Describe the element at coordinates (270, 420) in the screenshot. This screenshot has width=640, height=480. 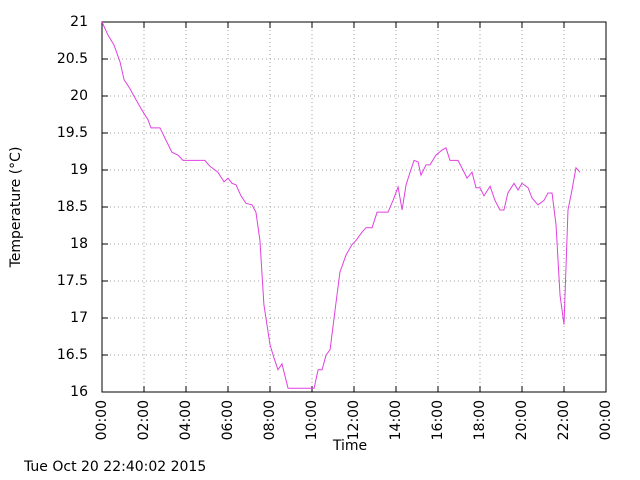
I see `x-tick-label: 08:00` at that location.